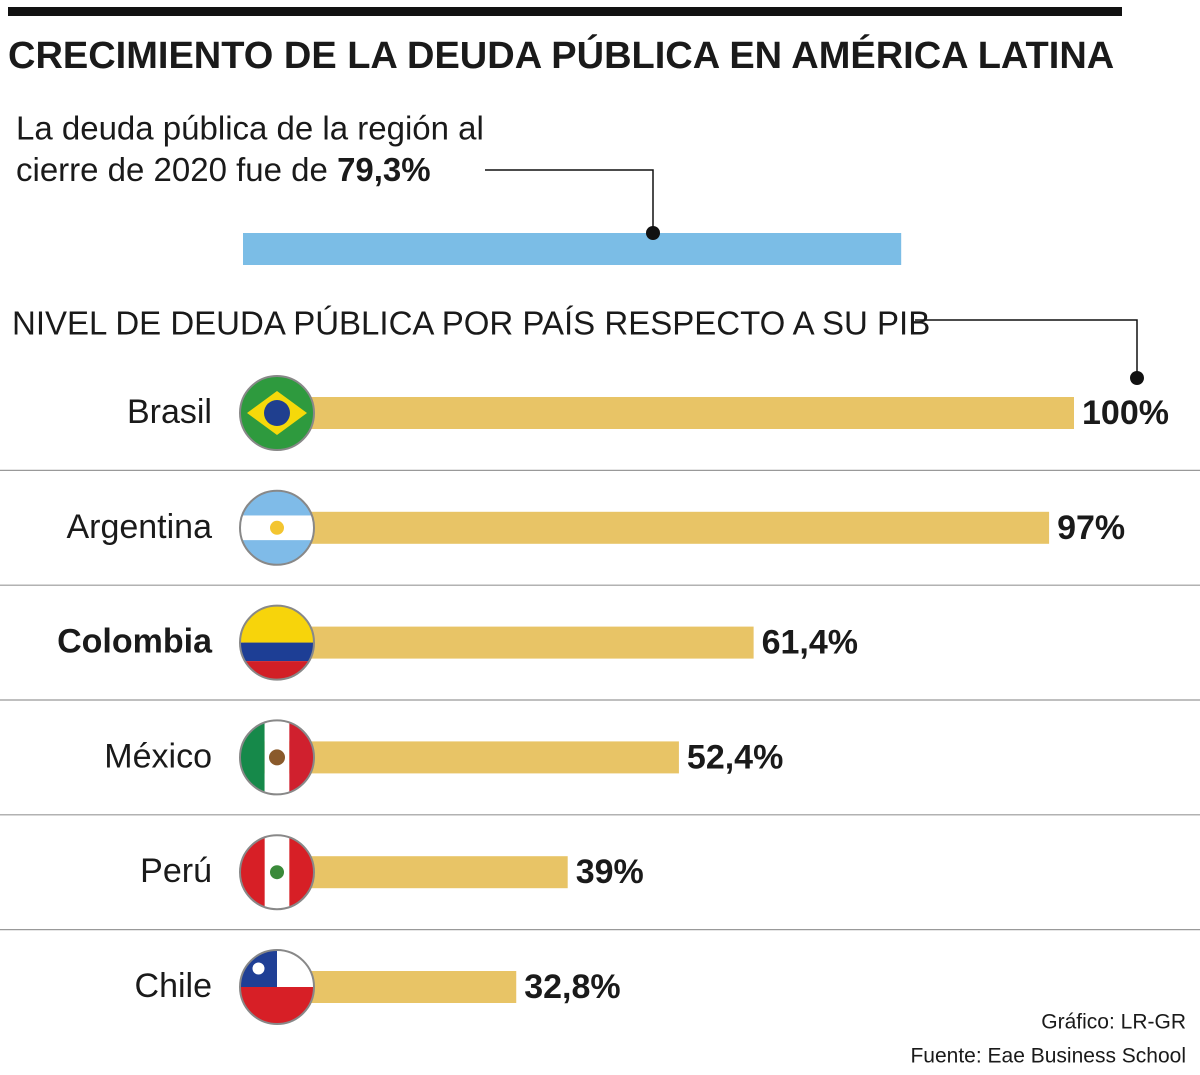 The width and height of the screenshot is (1200, 1075). I want to click on credit: Fuente: Eae Business School, so click(1048, 1056).